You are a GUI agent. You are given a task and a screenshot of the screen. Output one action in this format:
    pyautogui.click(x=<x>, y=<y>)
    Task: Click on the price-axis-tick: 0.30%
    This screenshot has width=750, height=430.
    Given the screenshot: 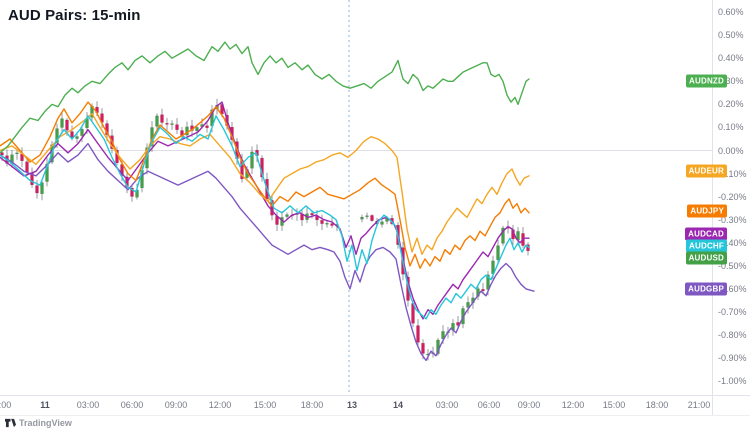 What is the action you would take?
    pyautogui.click(x=731, y=81)
    